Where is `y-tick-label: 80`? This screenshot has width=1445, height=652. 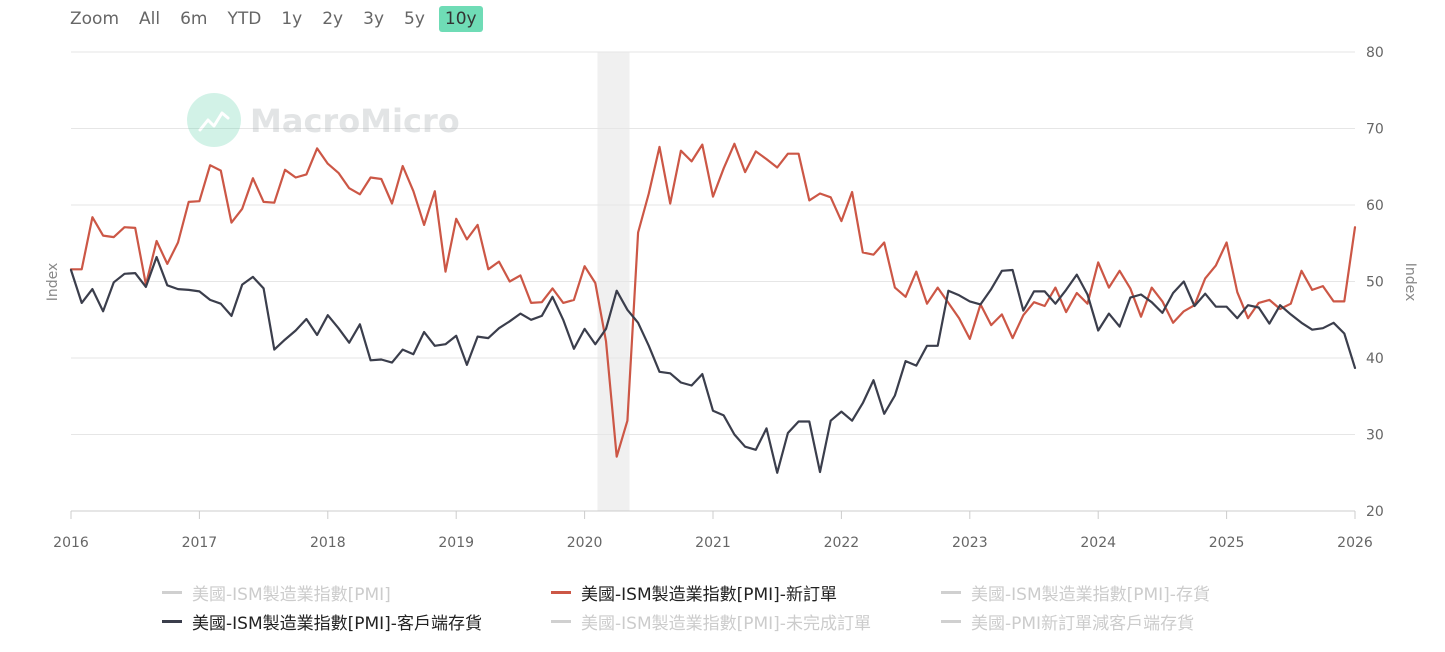 y-tick-label: 80 is located at coordinates (1375, 53).